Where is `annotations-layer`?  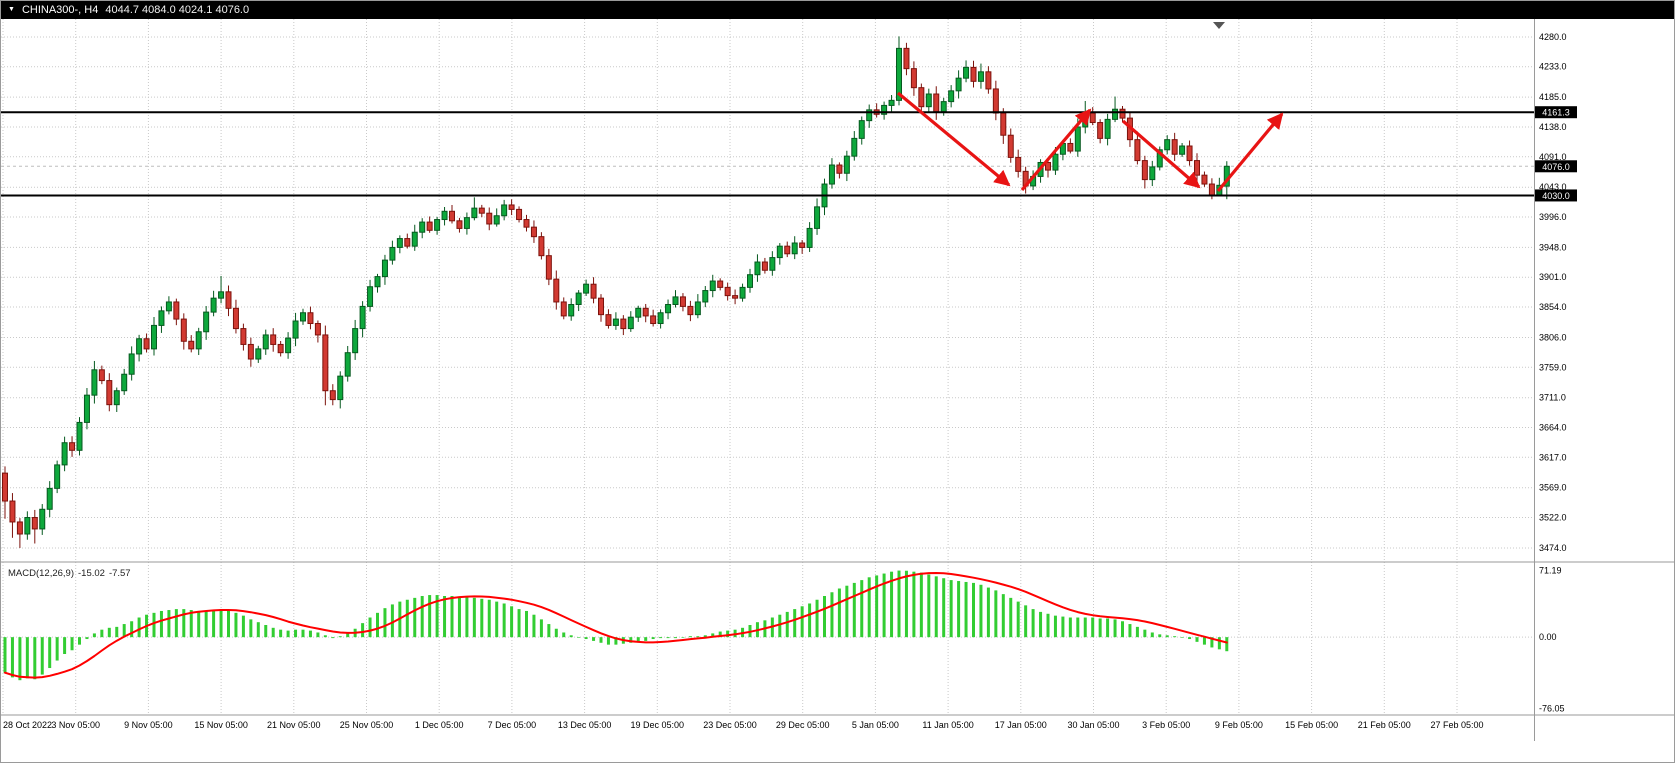 annotations-layer is located at coordinates (1090, 142).